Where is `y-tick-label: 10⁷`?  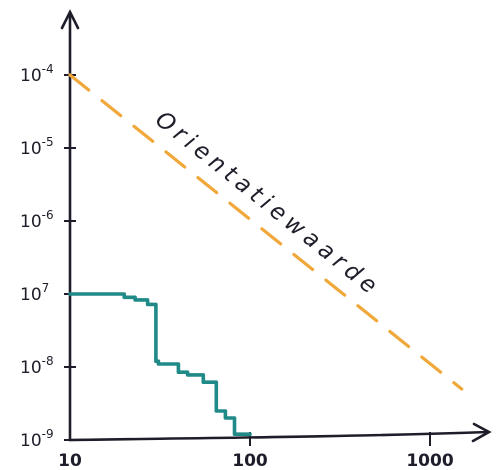 y-tick-label: 10⁷ is located at coordinates (34, 293).